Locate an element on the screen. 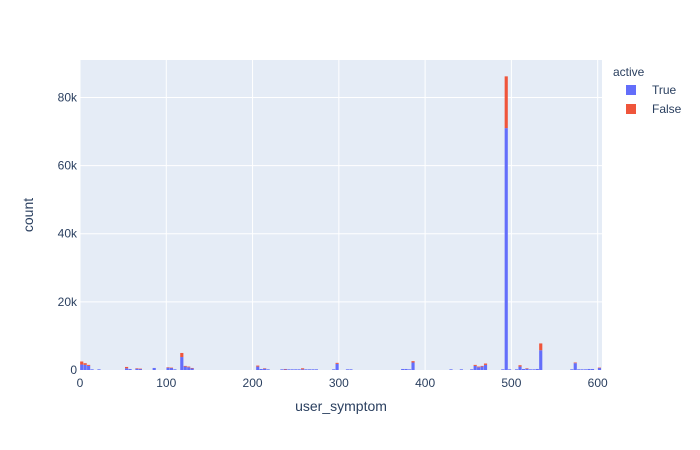 This screenshot has width=700, height=450. x-axis-title: user_symptom is located at coordinates (341, 406).